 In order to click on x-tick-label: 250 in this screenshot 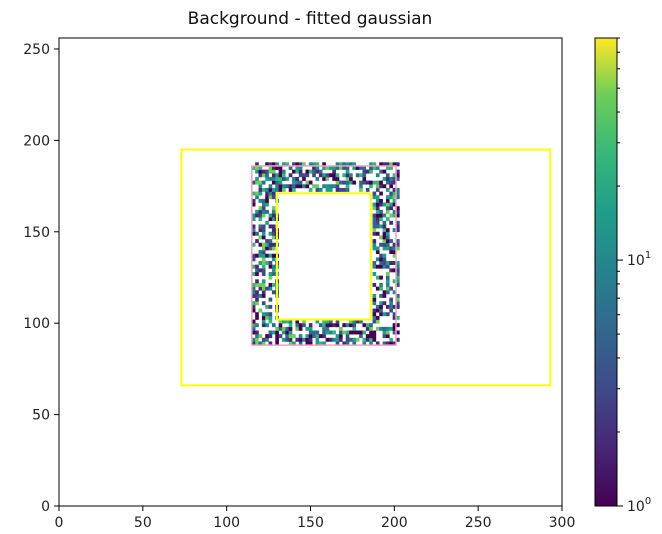, I will do `click(478, 523)`.